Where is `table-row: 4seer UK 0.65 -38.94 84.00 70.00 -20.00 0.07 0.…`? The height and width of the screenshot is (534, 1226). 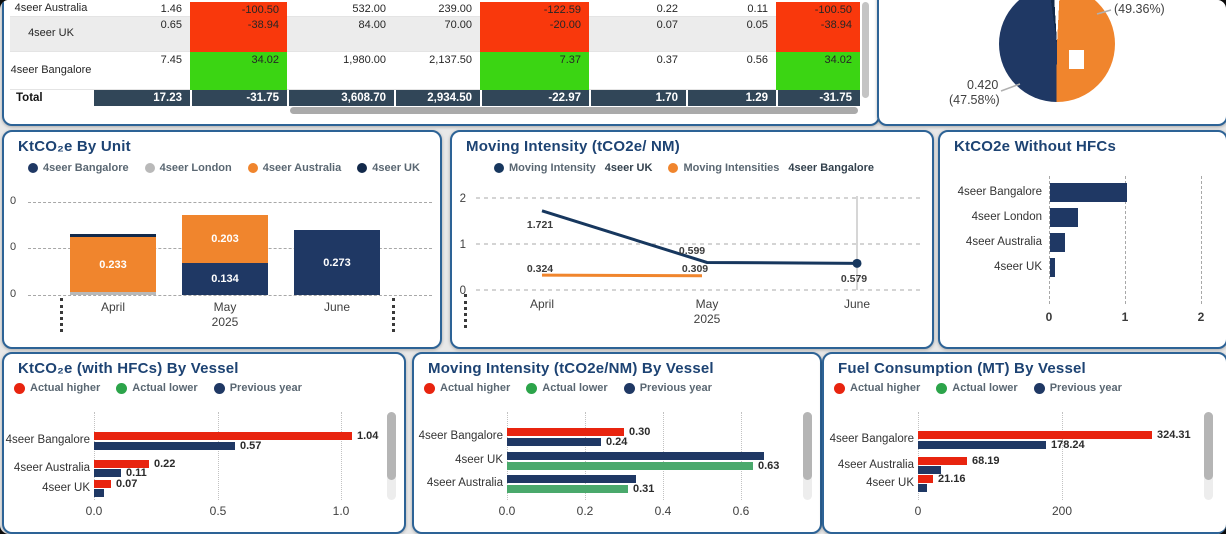
table-row: 4seer UK 0.65 -38.94 84.00 70.00 -20.00 0.07 0.… is located at coordinates (437, 34).